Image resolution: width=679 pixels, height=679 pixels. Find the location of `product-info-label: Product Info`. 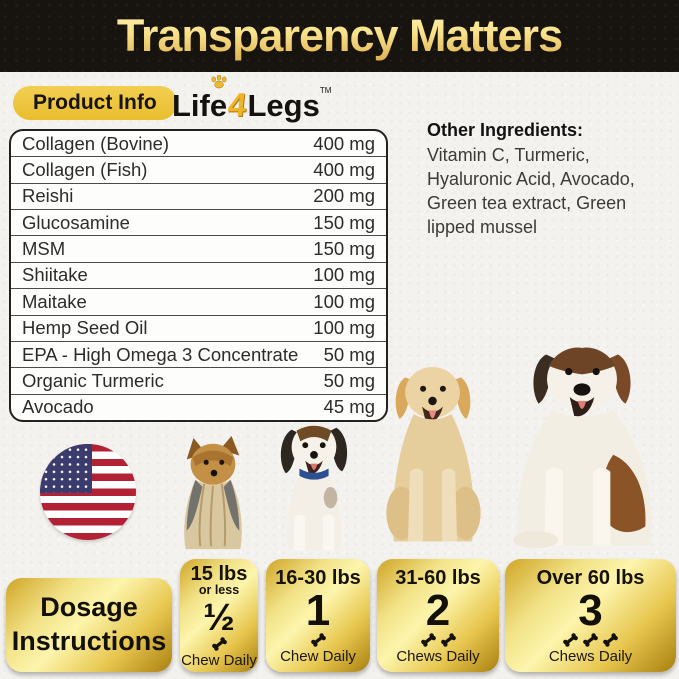

product-info-label: Product Info is located at coordinates (95, 102).